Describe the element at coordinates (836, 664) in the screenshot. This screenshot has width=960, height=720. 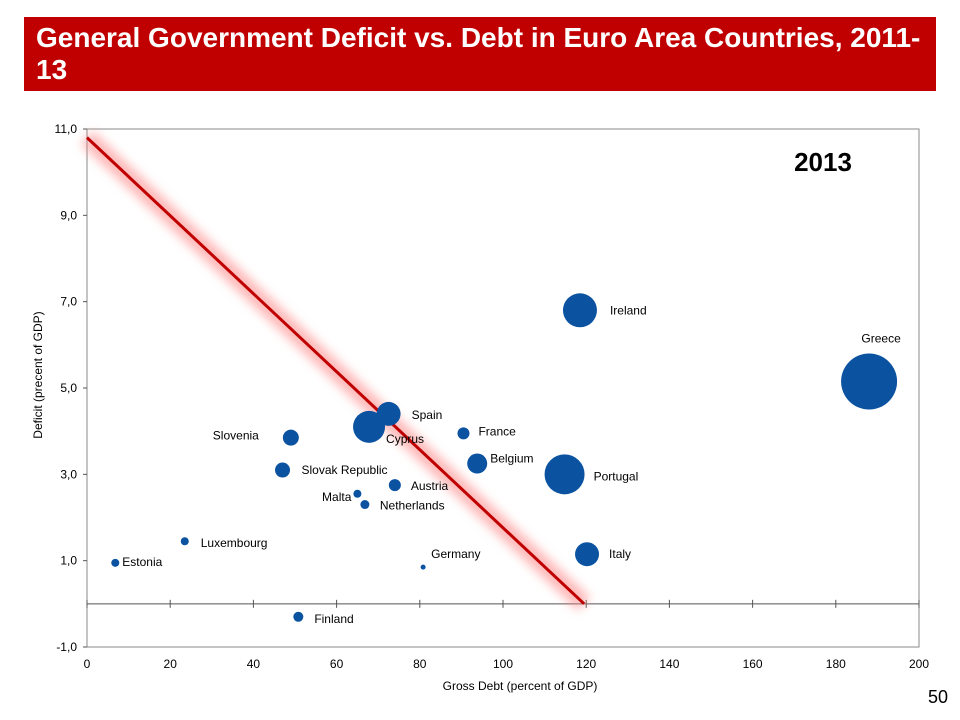
I see `x-tick-label: 180` at that location.